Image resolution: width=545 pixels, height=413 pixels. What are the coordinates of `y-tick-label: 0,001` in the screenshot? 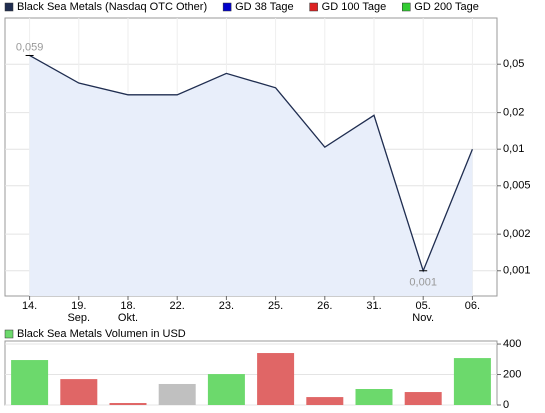 It's located at (517, 271).